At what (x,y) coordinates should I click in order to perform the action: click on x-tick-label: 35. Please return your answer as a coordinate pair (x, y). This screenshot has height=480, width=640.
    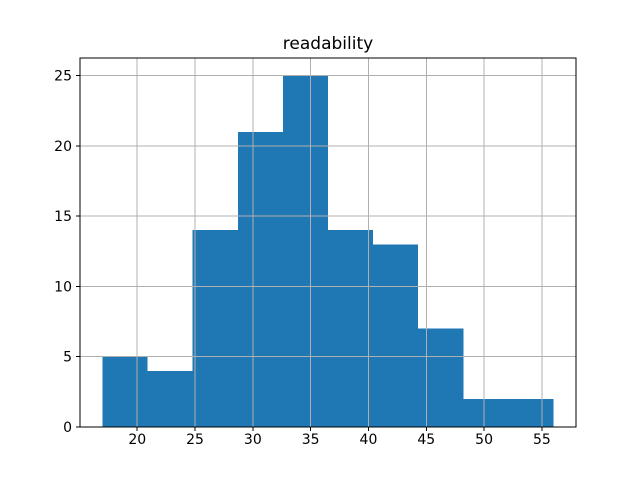
    Looking at the image, I should click on (311, 440).